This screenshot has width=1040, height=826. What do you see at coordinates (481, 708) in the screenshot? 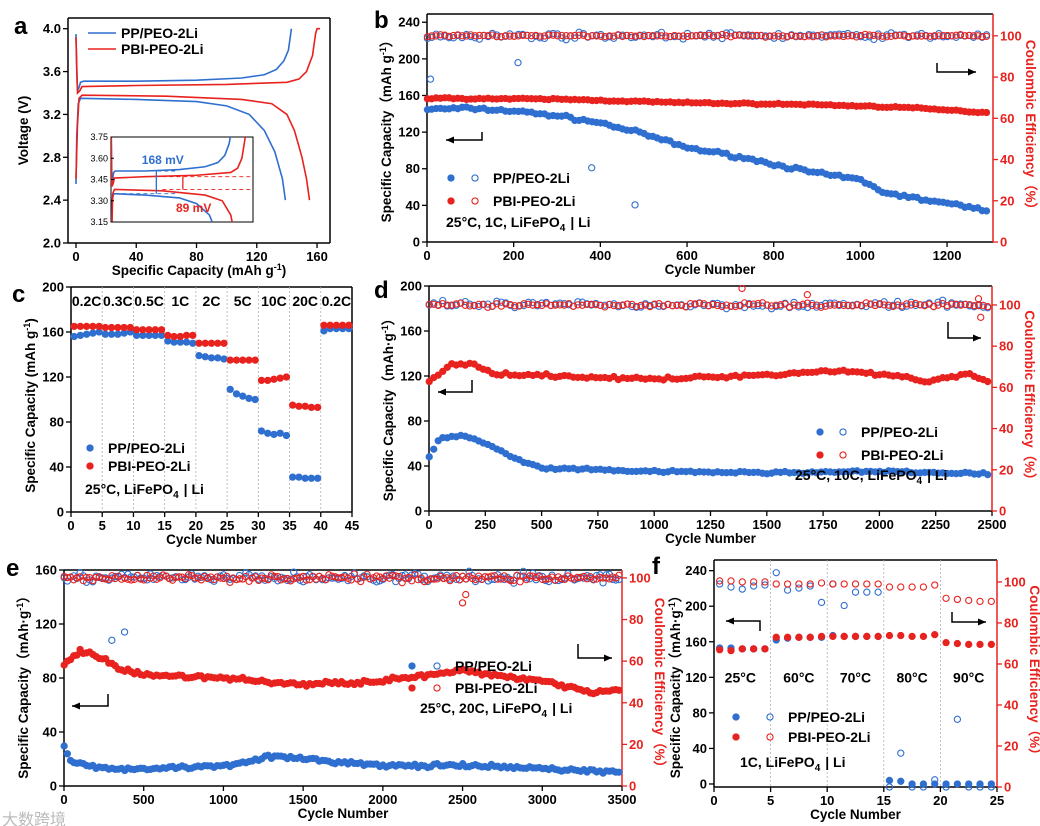
I see `condition-main: 25°C, 20C, LiFePO` at bounding box center [481, 708].